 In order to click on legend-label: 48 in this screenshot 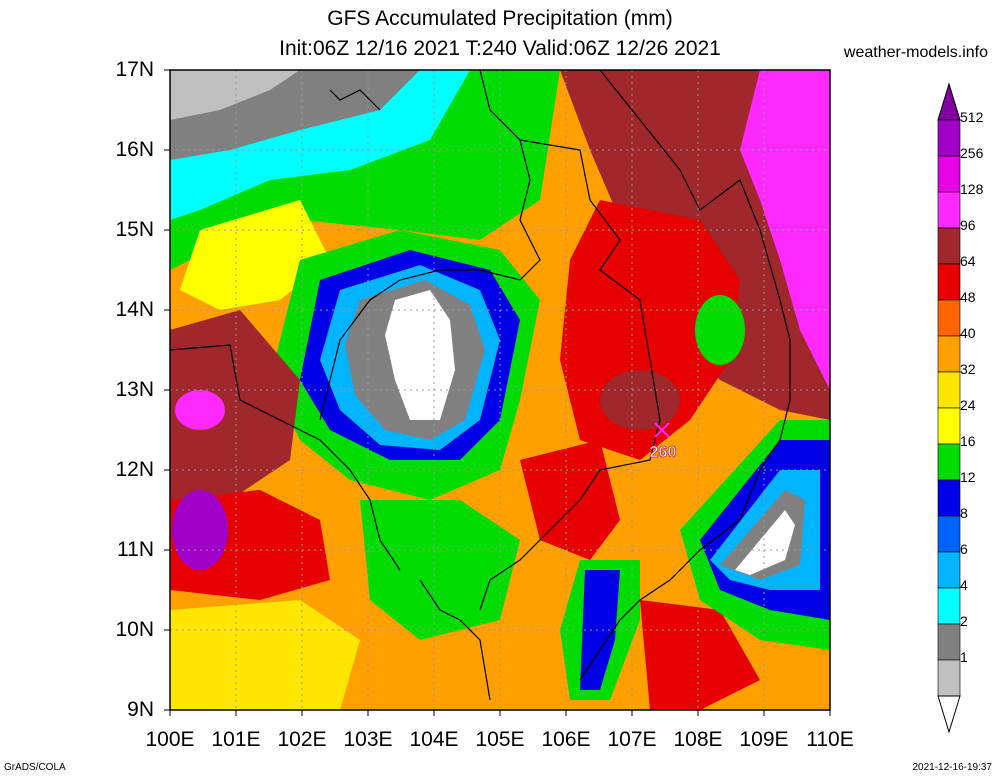, I will do `click(968, 297)`.